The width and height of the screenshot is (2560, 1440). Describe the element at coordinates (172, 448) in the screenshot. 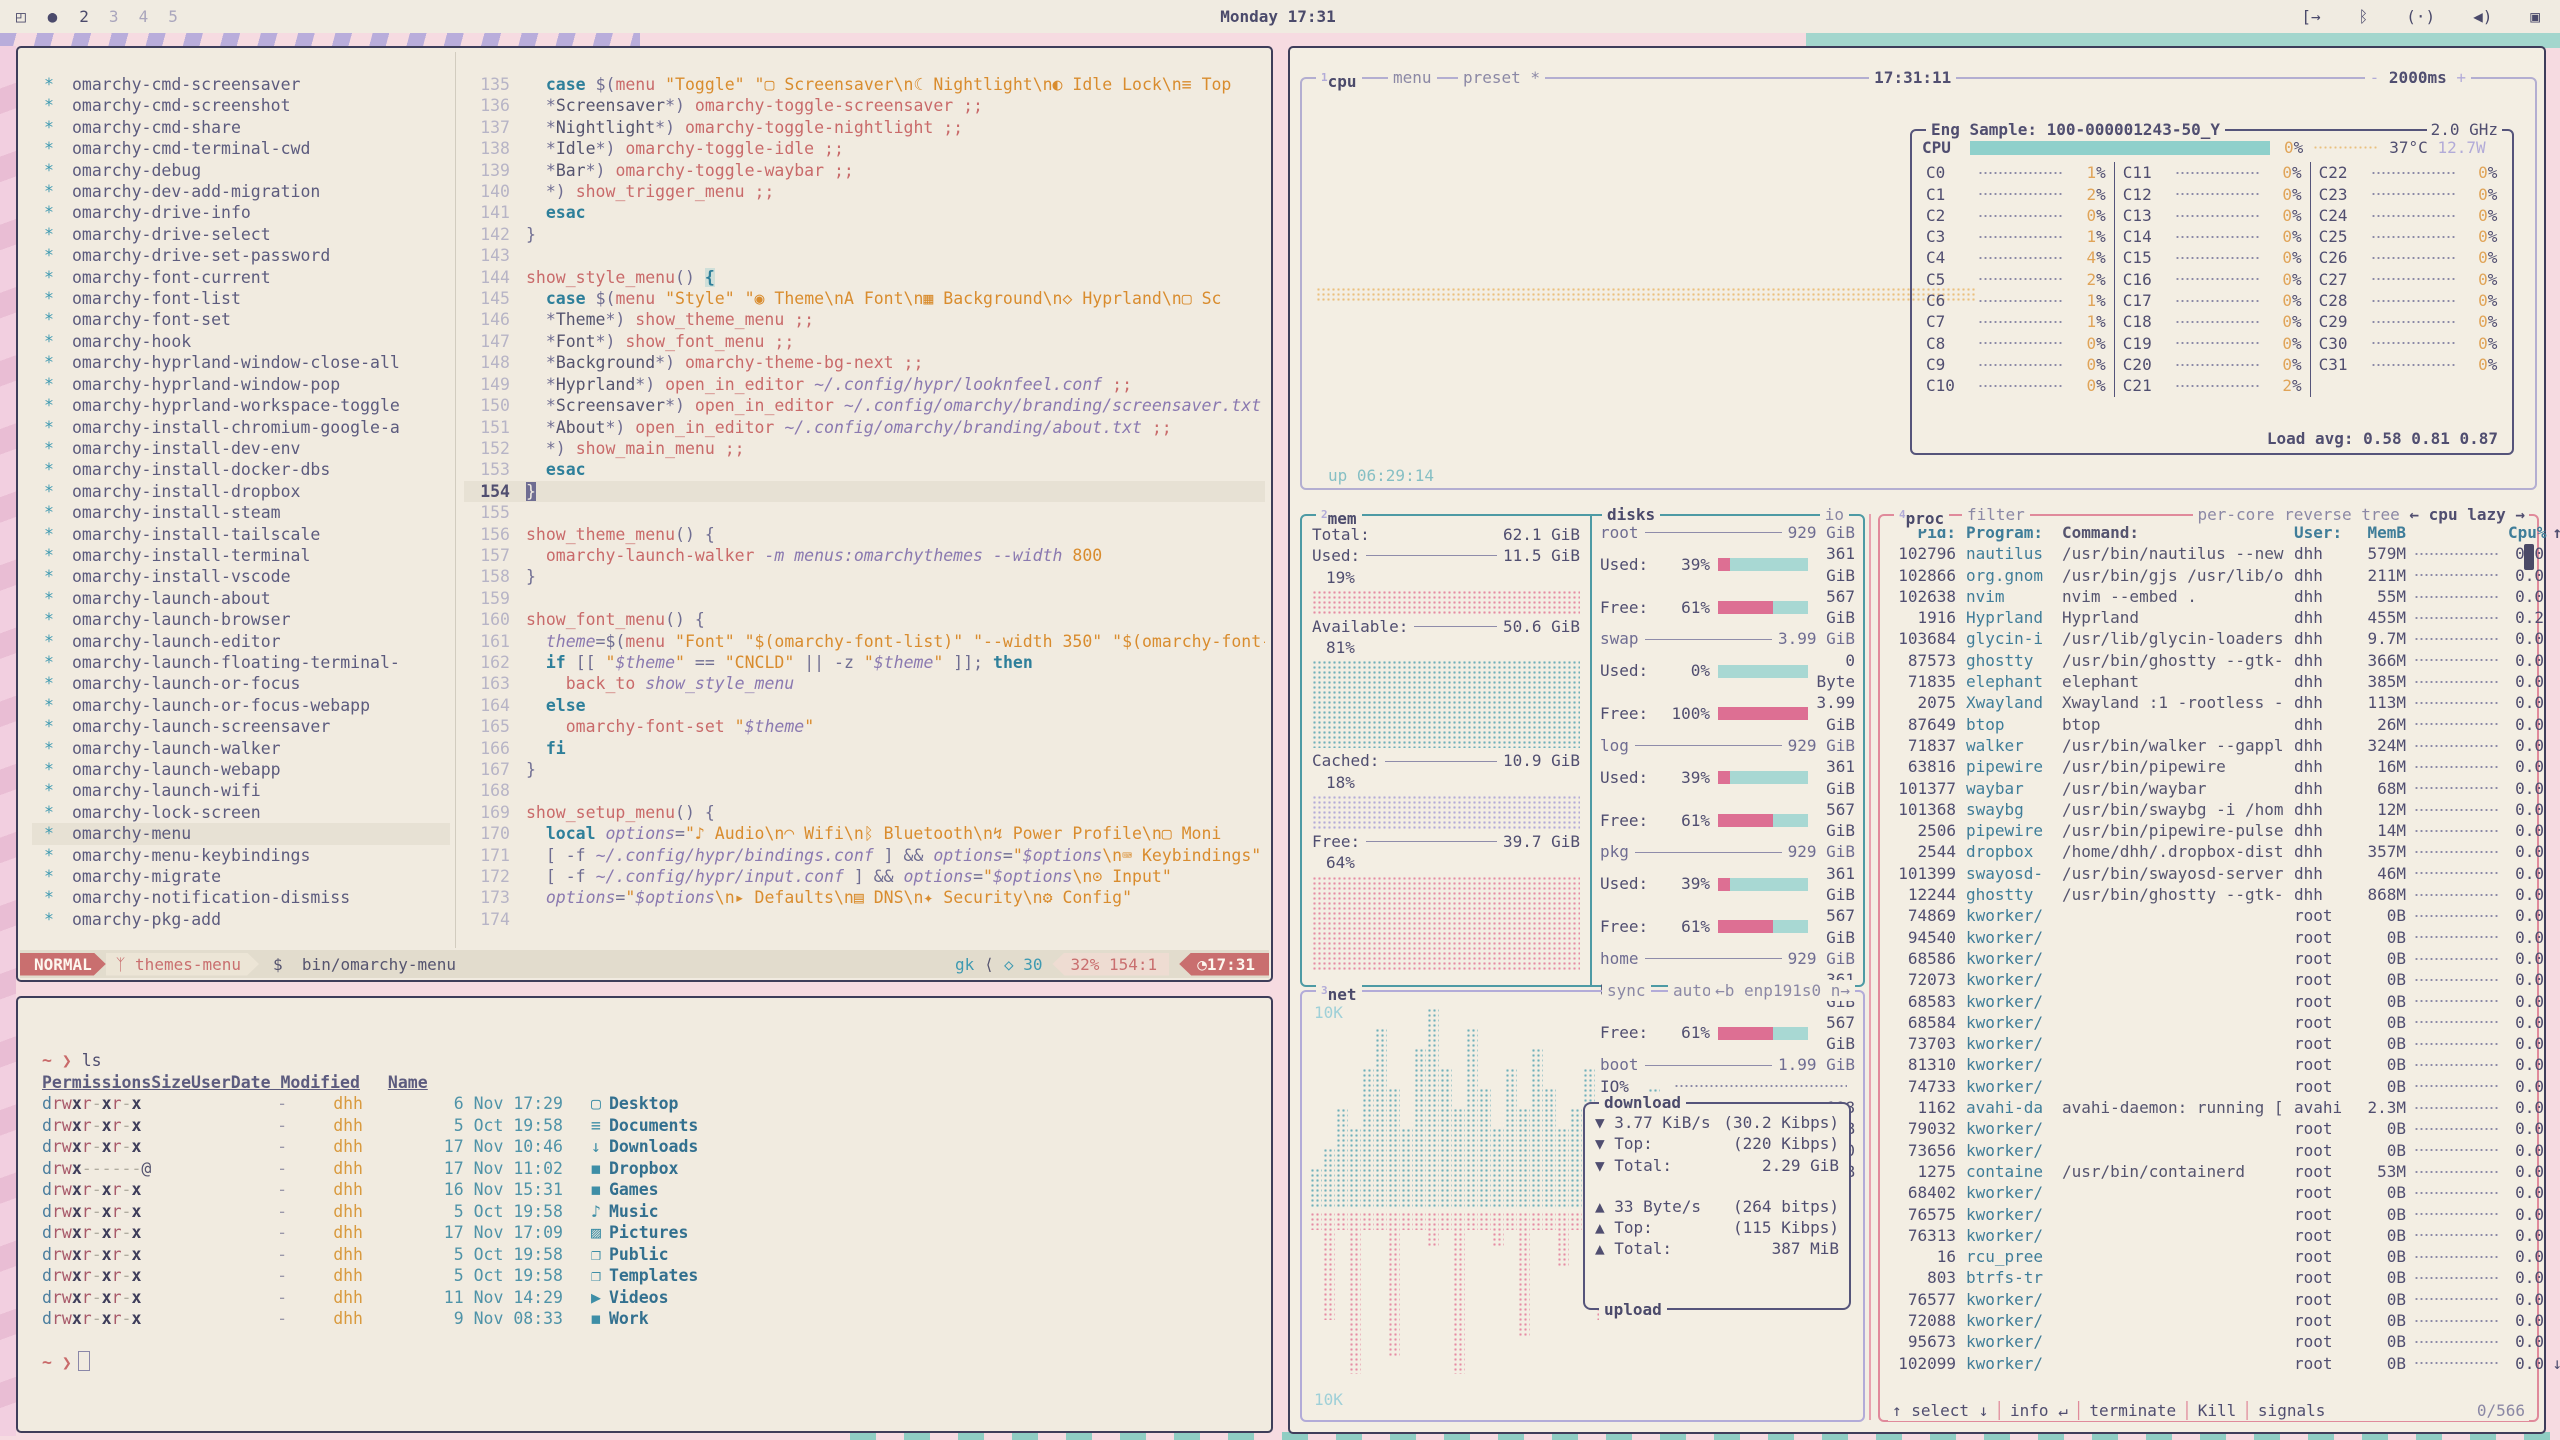

I see `file-item: * omarchy-install-dev-env` at that location.